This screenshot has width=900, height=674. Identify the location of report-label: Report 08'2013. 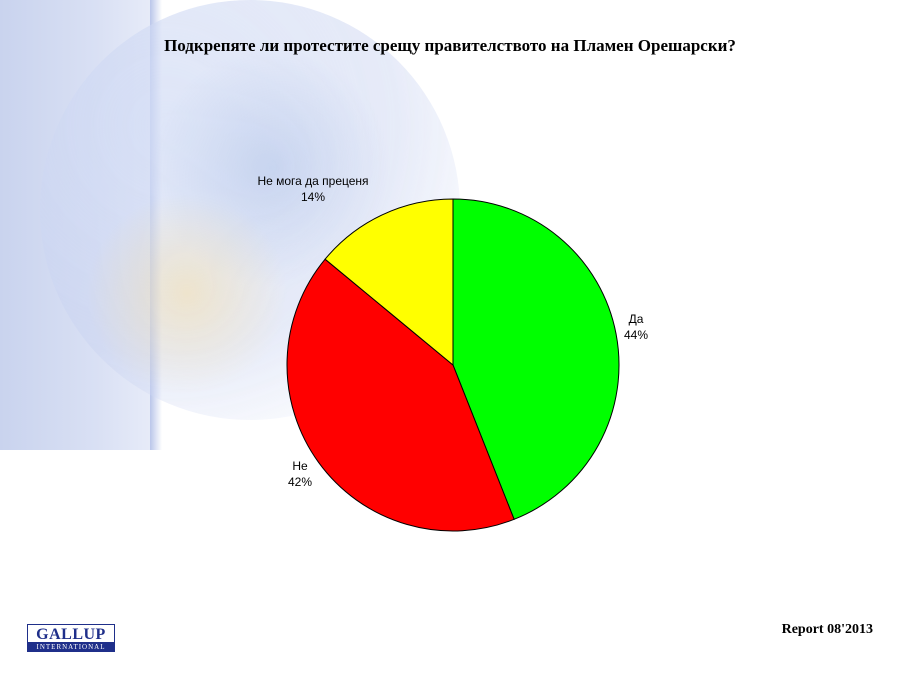
(827, 629).